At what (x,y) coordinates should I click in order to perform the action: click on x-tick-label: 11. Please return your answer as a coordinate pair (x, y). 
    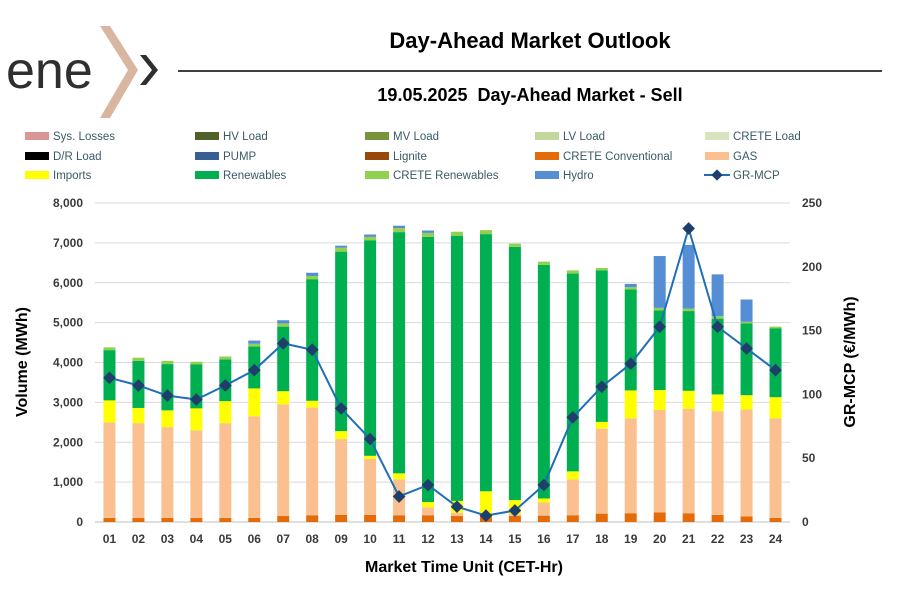
    Looking at the image, I should click on (399, 539).